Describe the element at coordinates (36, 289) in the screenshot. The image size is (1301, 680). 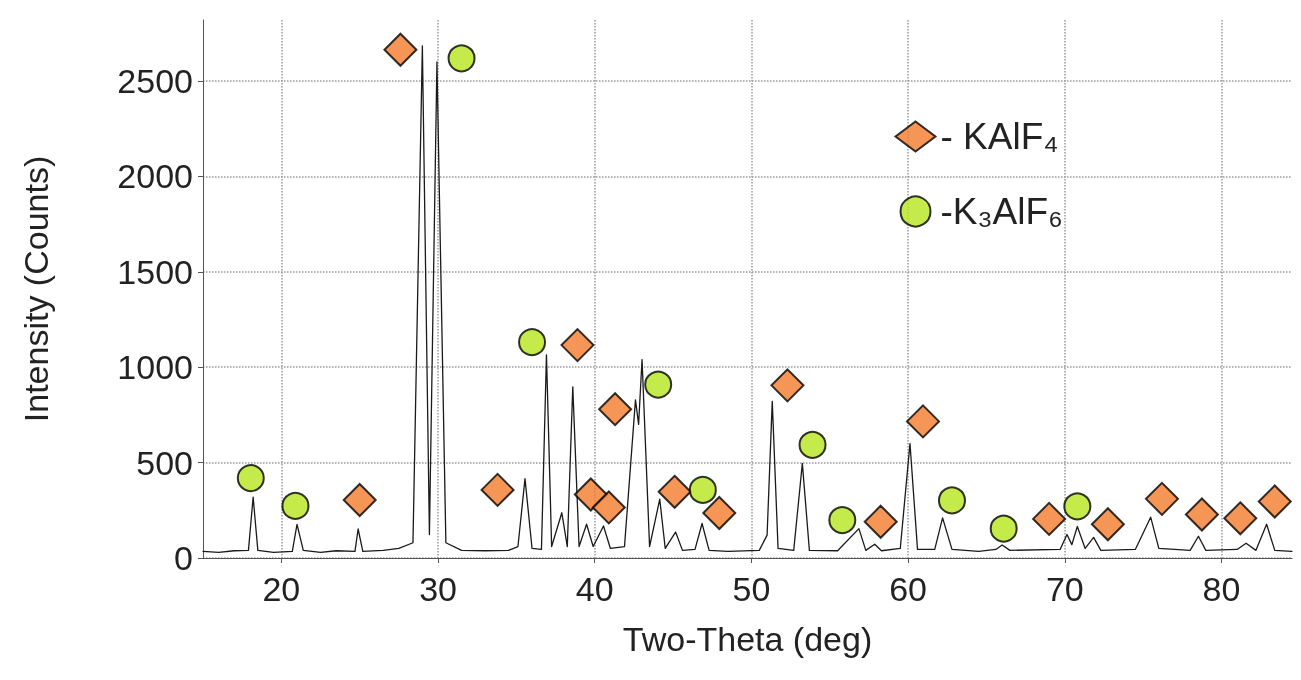
I see `y-axis-title: Intensity (Counts)` at that location.